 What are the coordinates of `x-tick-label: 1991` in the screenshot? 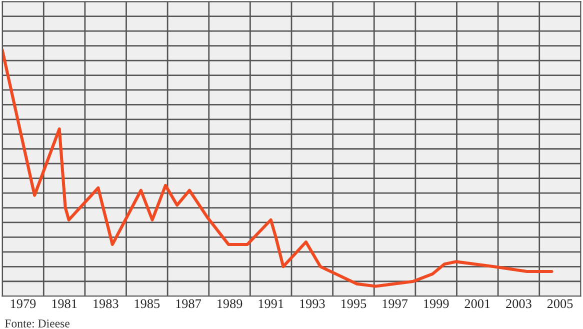 It's located at (271, 303).